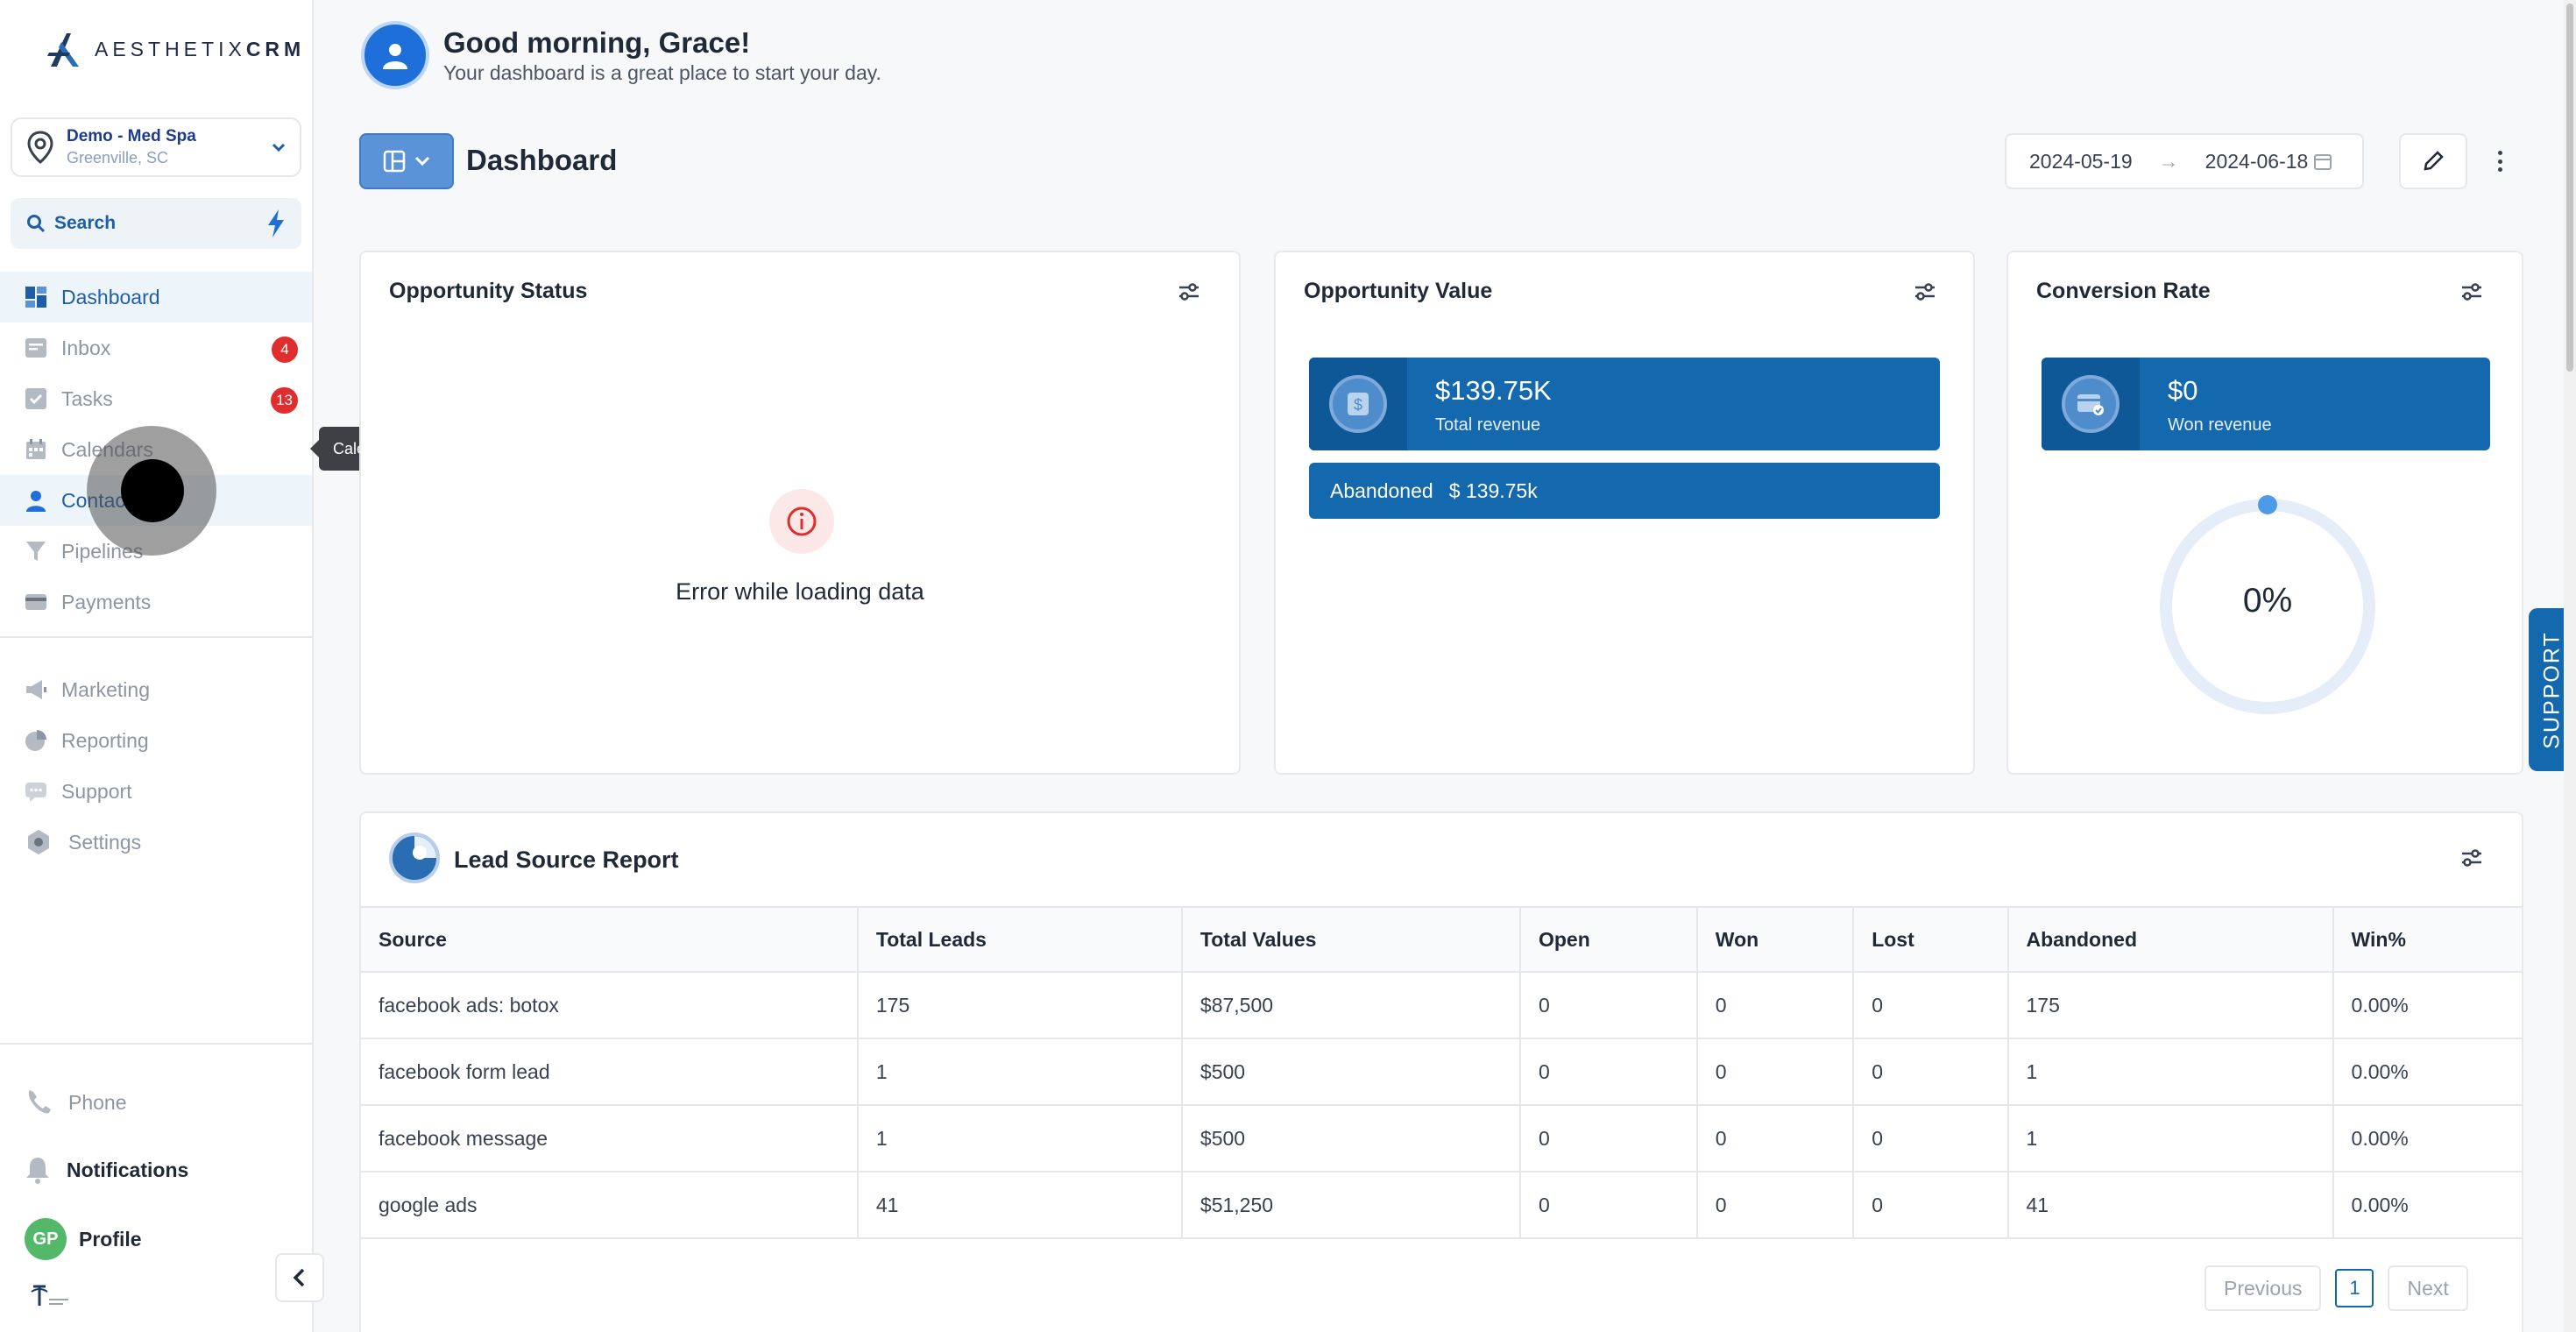 This screenshot has width=2576, height=1332. What do you see at coordinates (1608, 939) in the screenshot?
I see `column-header: Open` at bounding box center [1608, 939].